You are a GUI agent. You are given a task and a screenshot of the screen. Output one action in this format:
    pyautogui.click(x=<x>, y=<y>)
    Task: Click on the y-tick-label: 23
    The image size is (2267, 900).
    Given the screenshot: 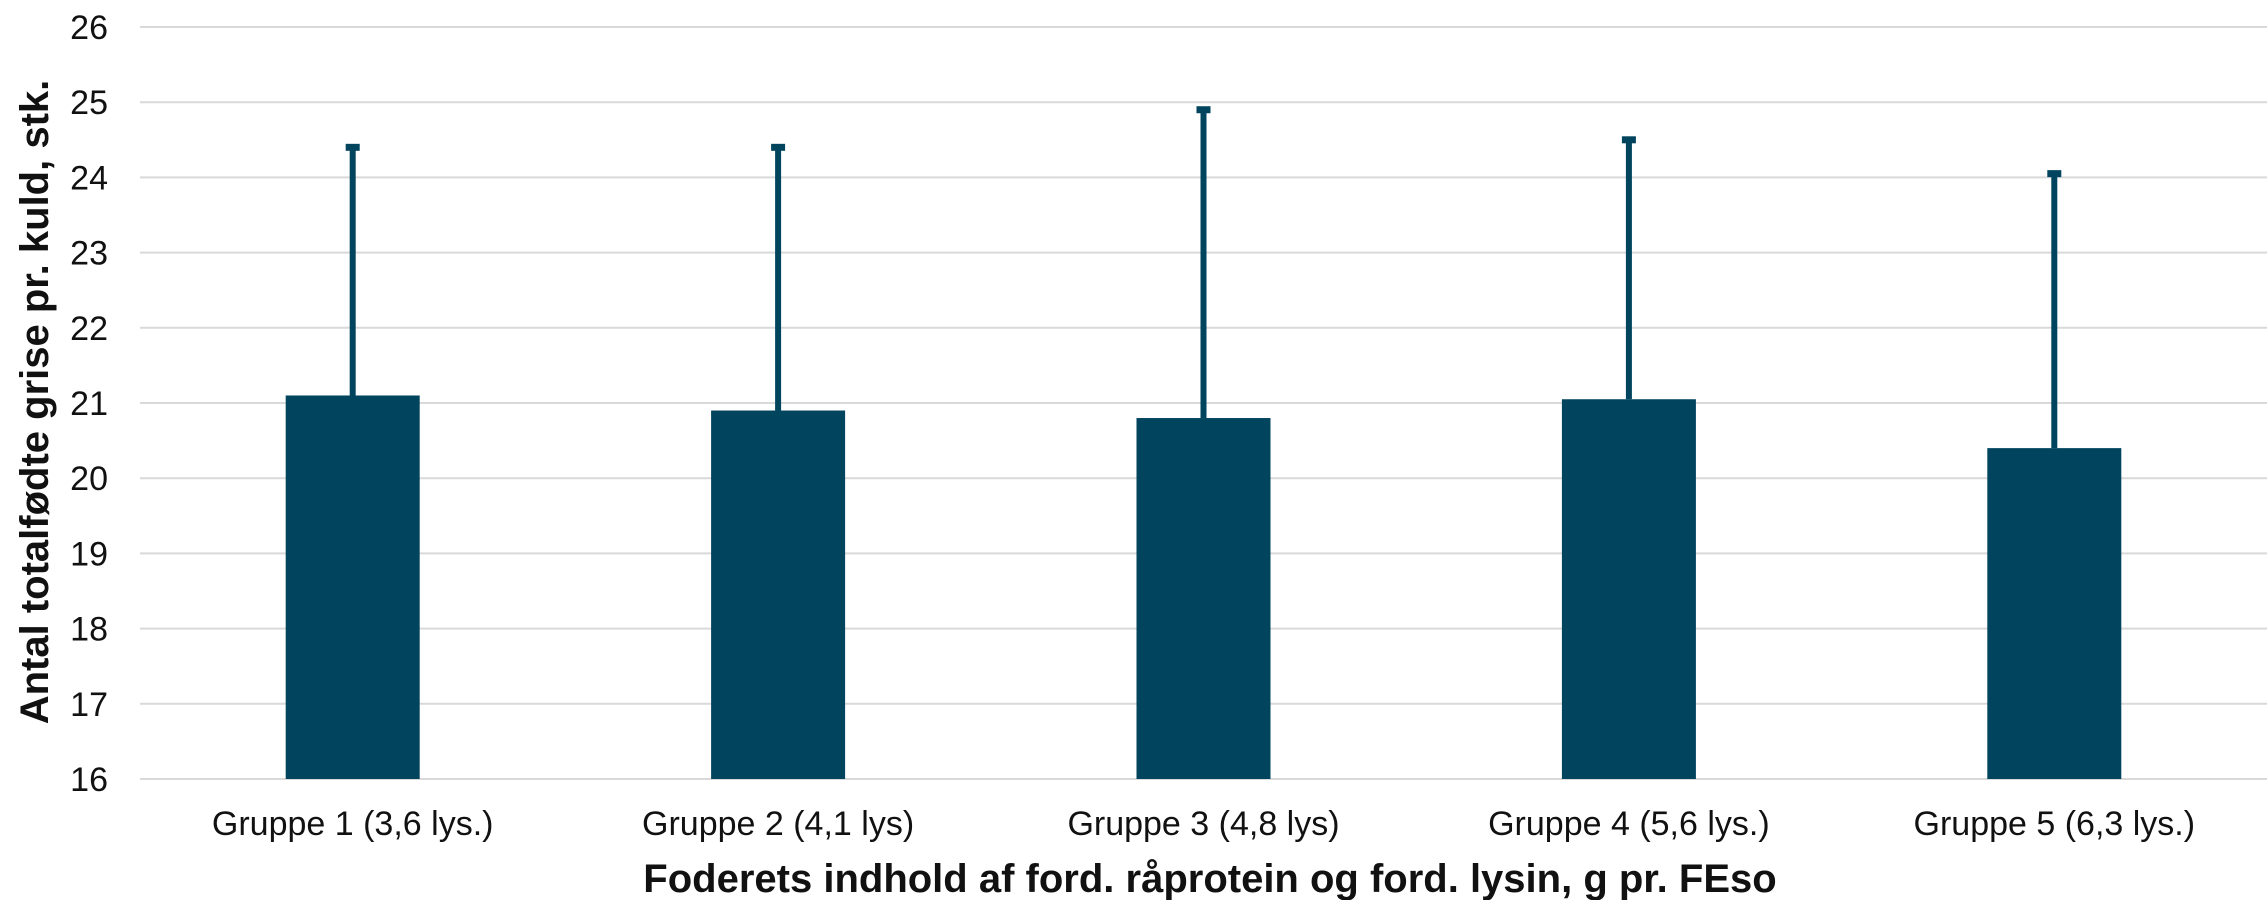 What is the action you would take?
    pyautogui.click(x=89, y=254)
    